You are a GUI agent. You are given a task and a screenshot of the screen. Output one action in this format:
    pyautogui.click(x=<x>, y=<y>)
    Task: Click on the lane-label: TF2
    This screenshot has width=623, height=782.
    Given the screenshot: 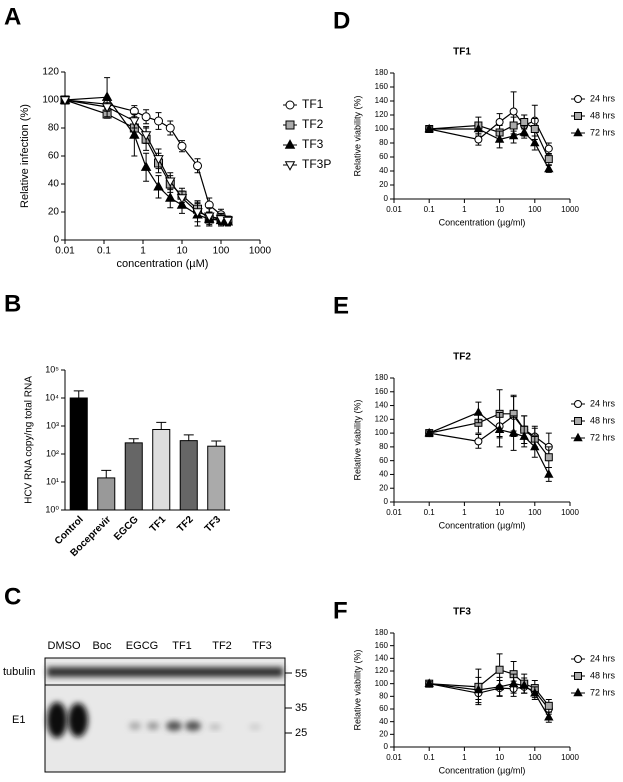 What is the action you would take?
    pyautogui.click(x=222, y=646)
    